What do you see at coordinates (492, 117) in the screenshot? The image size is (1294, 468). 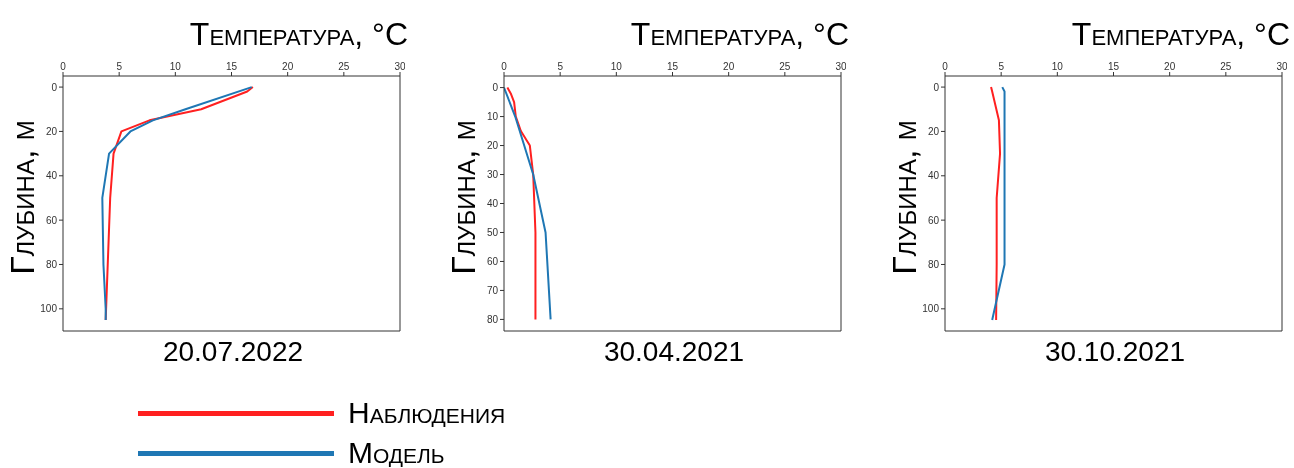 I see `y-tick-label: 10` at bounding box center [492, 117].